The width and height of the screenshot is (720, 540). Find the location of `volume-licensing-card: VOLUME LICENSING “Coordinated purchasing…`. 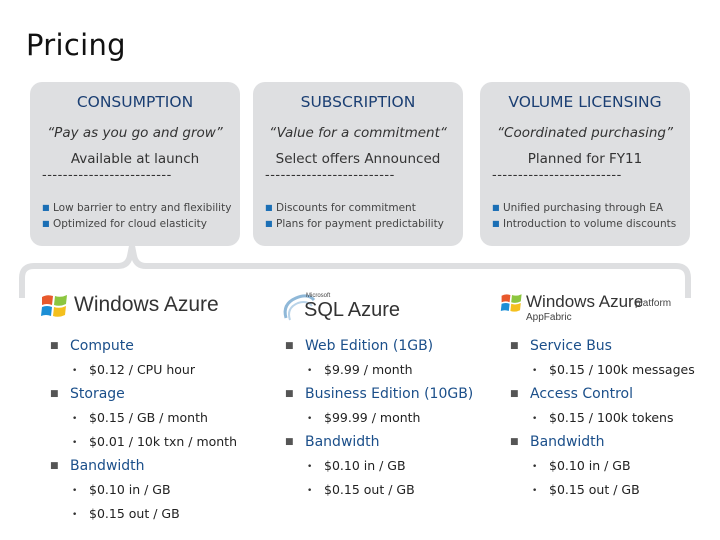

volume-licensing-card: VOLUME LICENSING “Coordinated purchasing… is located at coordinates (585, 164).